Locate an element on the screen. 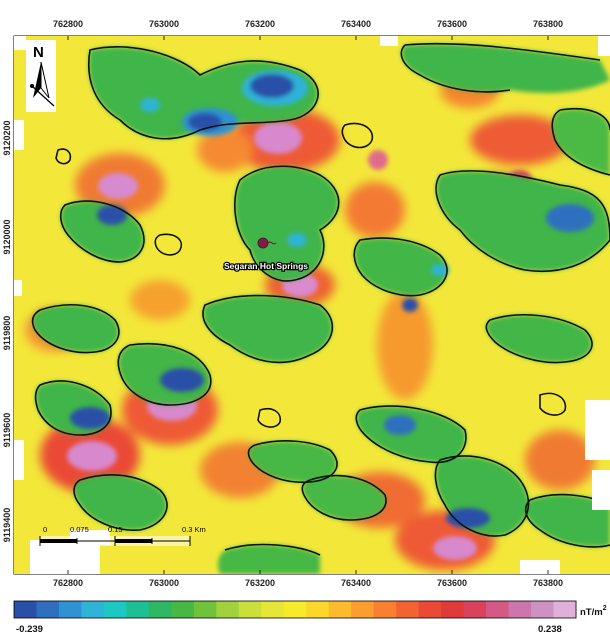 The height and width of the screenshot is (635, 610). y-tick-3: 9119600 is located at coordinates (7, 430).